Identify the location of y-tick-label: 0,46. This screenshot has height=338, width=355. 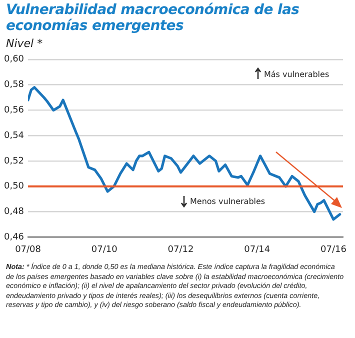
(14, 237).